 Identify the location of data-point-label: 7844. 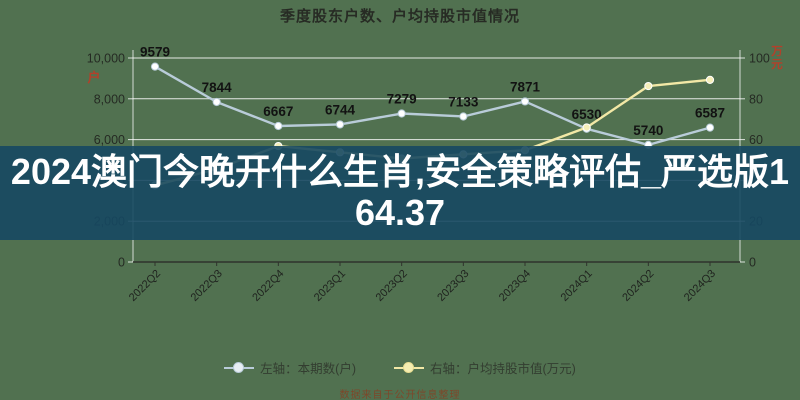
(217, 87).